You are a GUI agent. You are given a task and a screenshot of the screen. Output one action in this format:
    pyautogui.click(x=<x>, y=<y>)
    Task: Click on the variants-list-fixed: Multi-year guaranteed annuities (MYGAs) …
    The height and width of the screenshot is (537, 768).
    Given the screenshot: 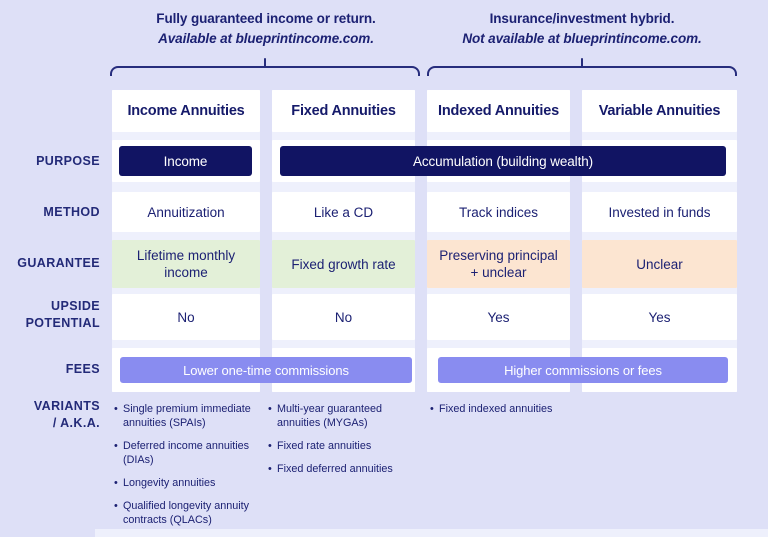 What is the action you would take?
    pyautogui.click(x=347, y=443)
    